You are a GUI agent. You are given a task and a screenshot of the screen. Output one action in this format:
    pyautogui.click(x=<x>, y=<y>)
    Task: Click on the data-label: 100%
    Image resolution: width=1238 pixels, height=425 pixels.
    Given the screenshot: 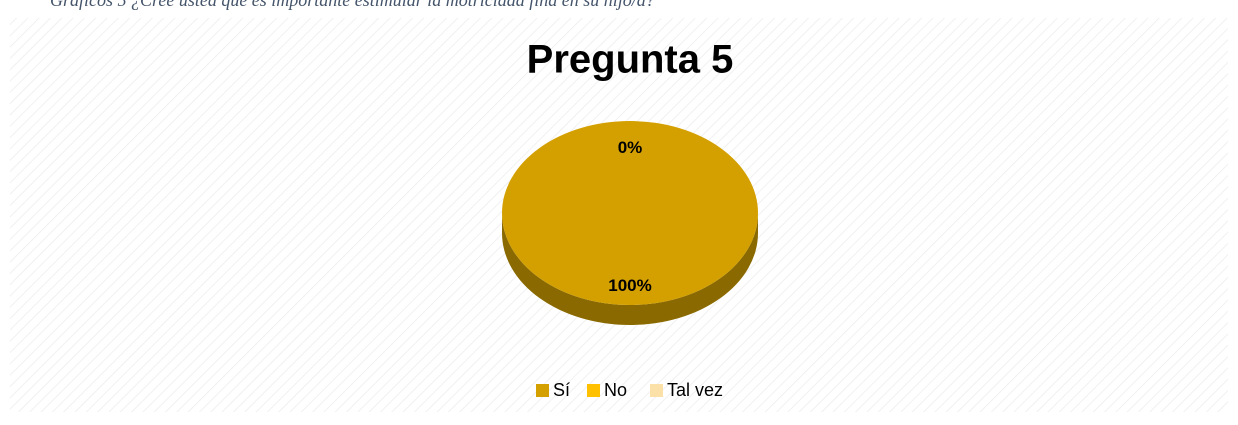 What is the action you would take?
    pyautogui.click(x=629, y=285)
    